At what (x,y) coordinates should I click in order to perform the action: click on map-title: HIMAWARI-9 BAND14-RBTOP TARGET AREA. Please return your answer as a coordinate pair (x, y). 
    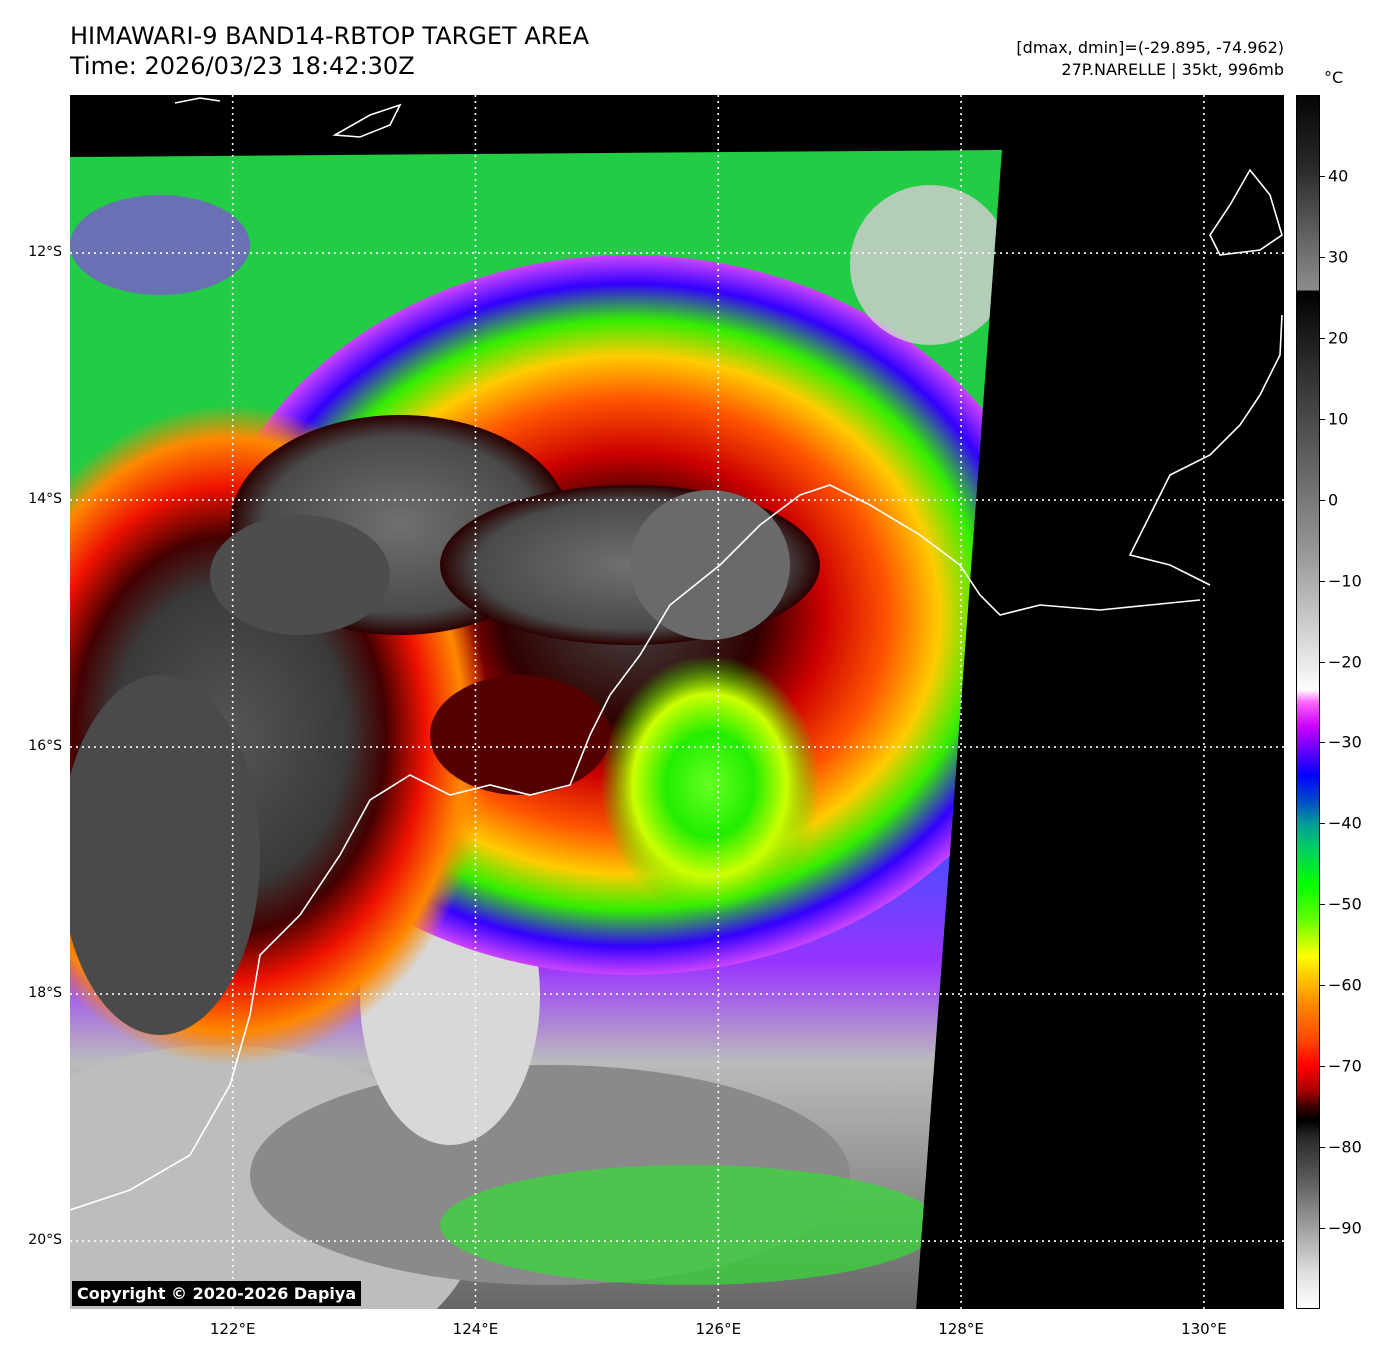
    Looking at the image, I should click on (330, 36).